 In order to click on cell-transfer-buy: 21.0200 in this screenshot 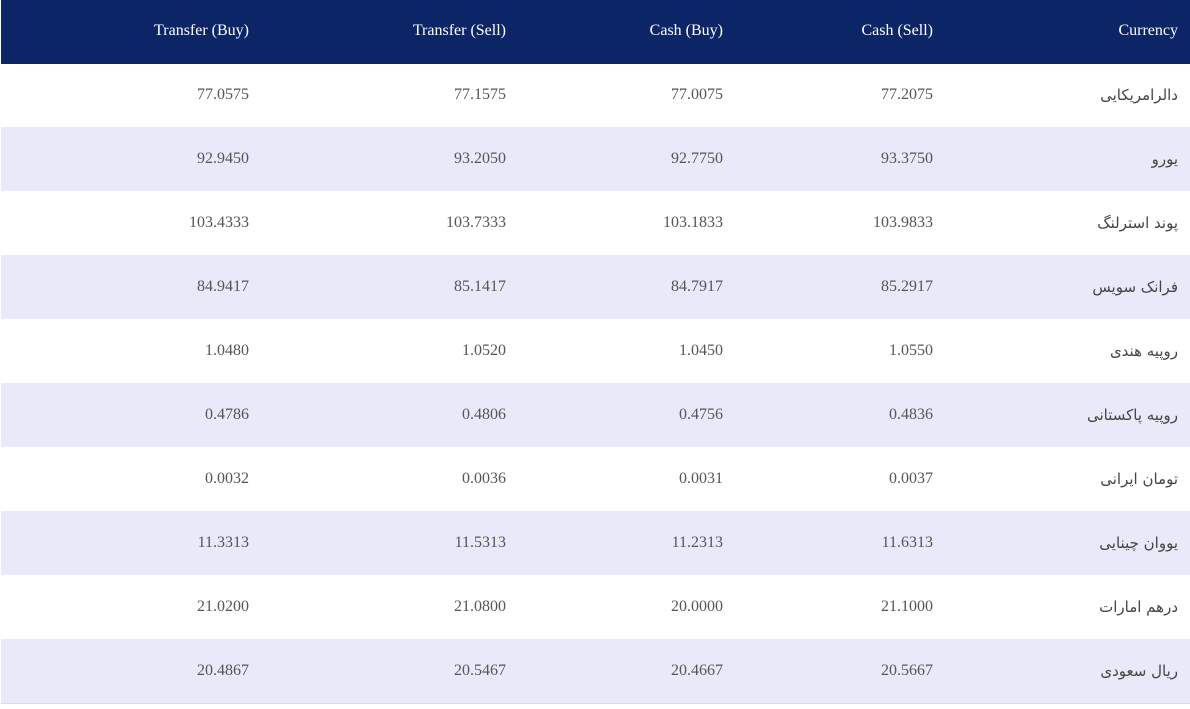, I will do `click(223, 606)`.